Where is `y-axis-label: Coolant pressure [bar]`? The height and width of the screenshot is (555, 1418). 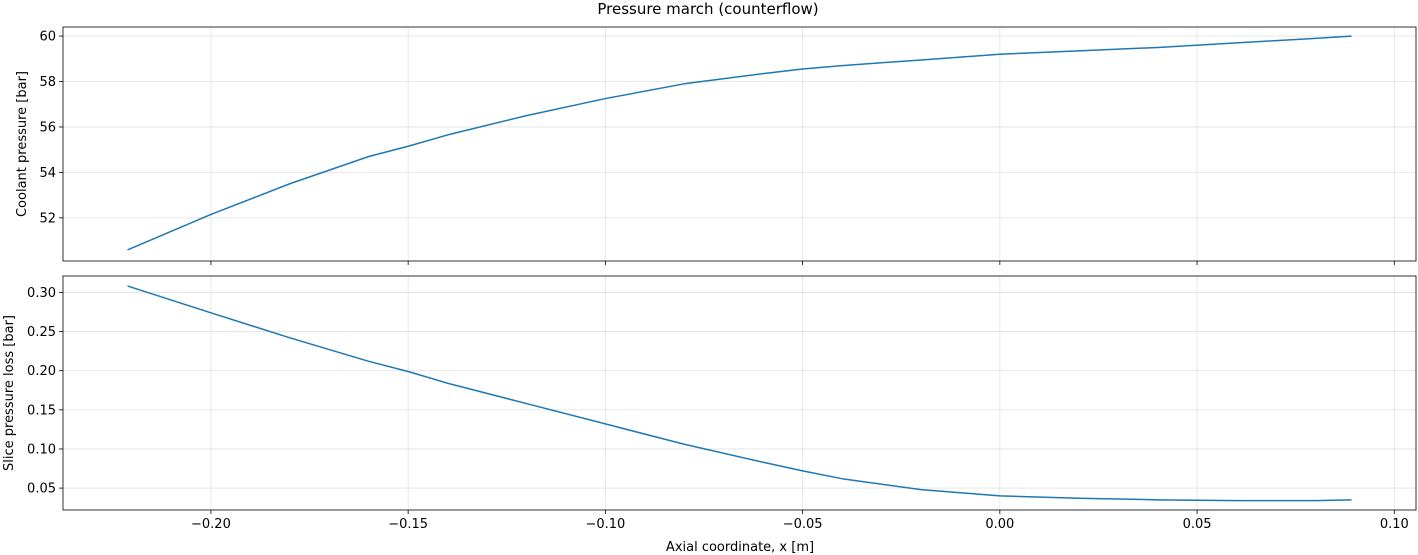 y-axis-label: Coolant pressure [bar] is located at coordinates (22, 144).